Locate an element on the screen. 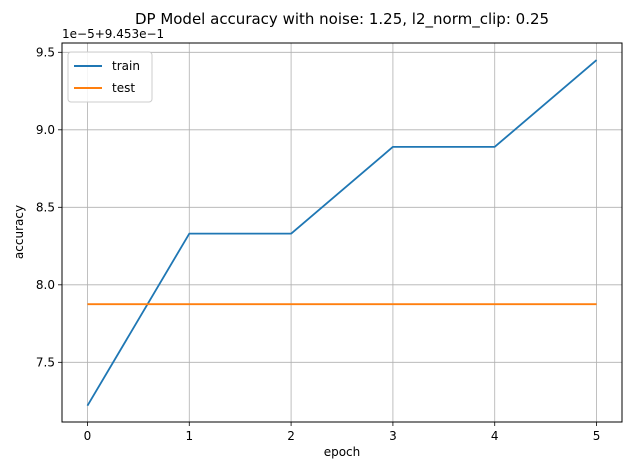 The width and height of the screenshot is (630, 470). y-offset-label: 1e−5+9.453e−1 is located at coordinates (113, 34).